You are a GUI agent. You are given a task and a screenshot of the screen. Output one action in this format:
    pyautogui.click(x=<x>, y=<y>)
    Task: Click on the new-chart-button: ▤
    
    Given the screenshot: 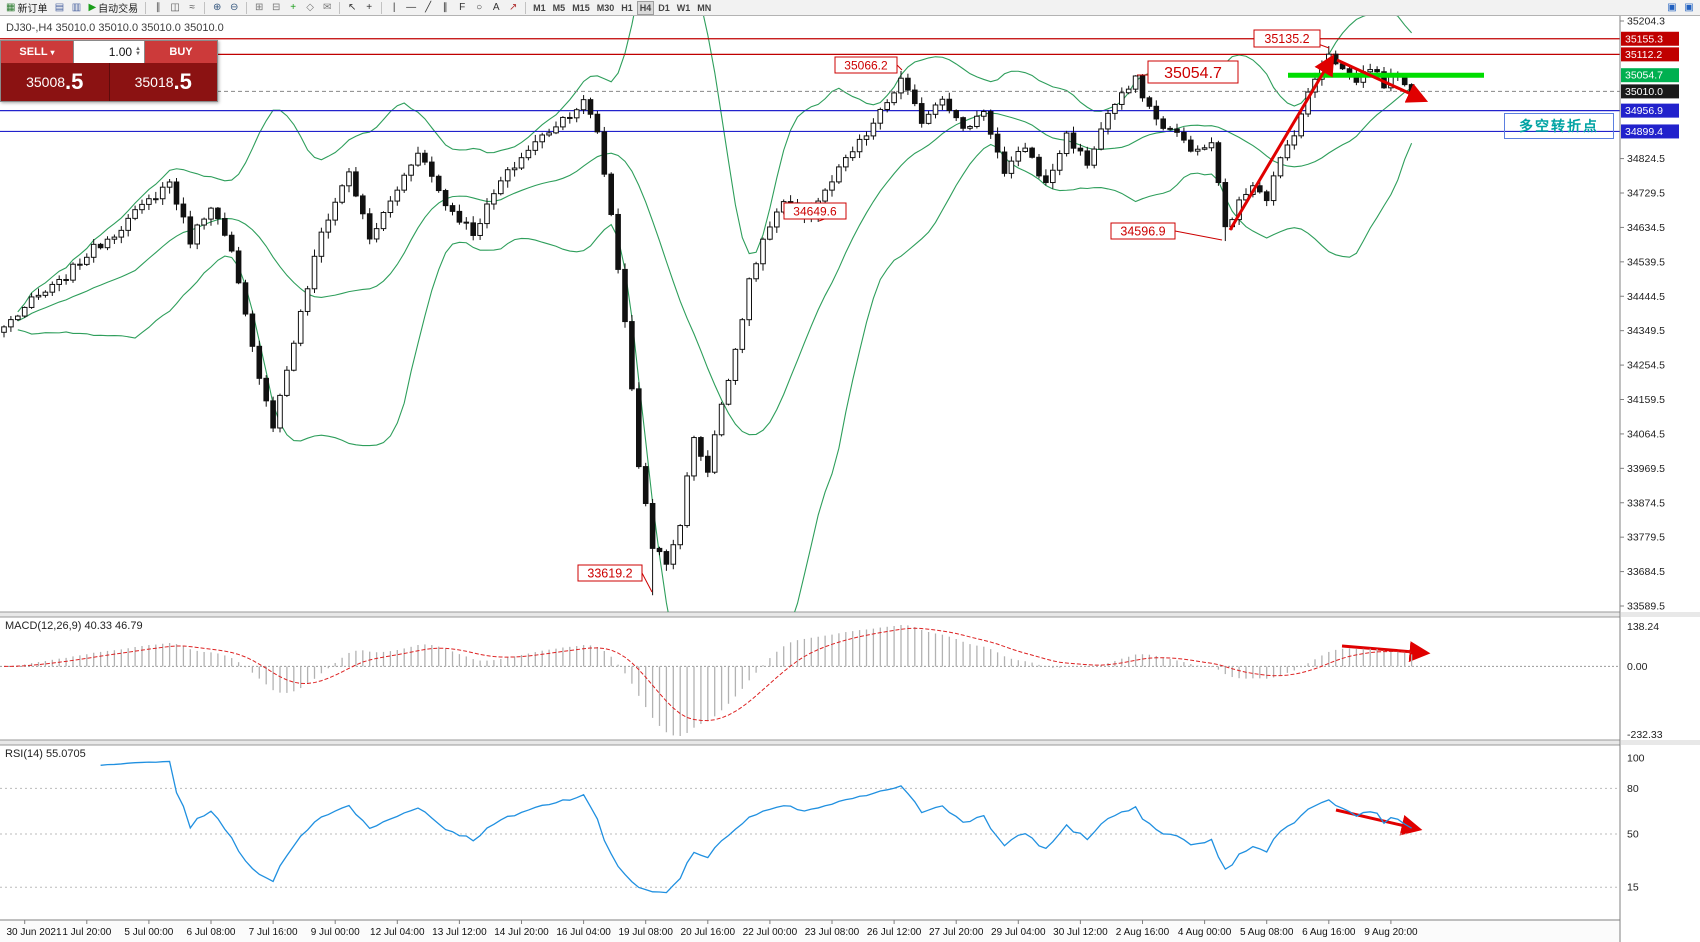 What is the action you would take?
    pyautogui.click(x=59, y=8)
    